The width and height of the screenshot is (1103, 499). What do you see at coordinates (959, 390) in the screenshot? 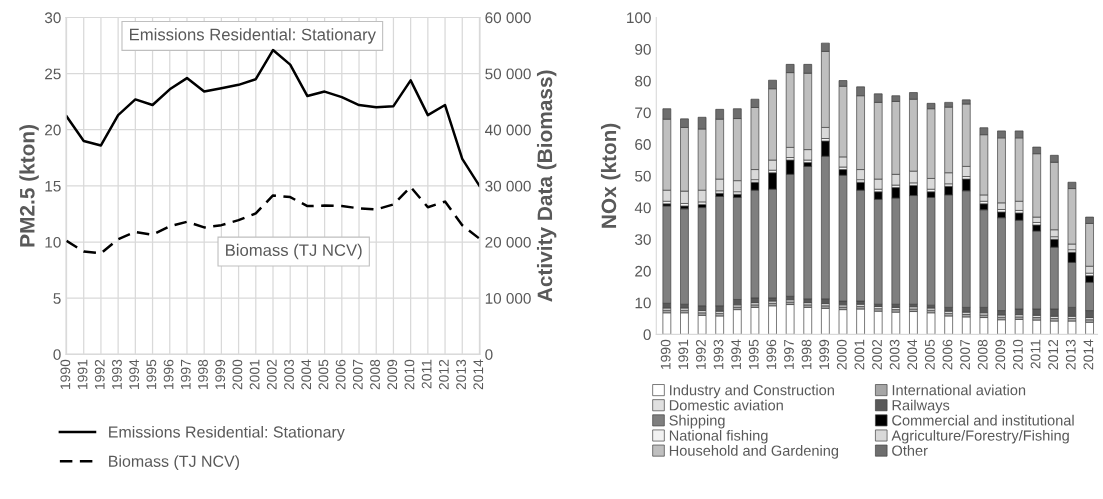
I see `legend-label: International aviation` at bounding box center [959, 390].